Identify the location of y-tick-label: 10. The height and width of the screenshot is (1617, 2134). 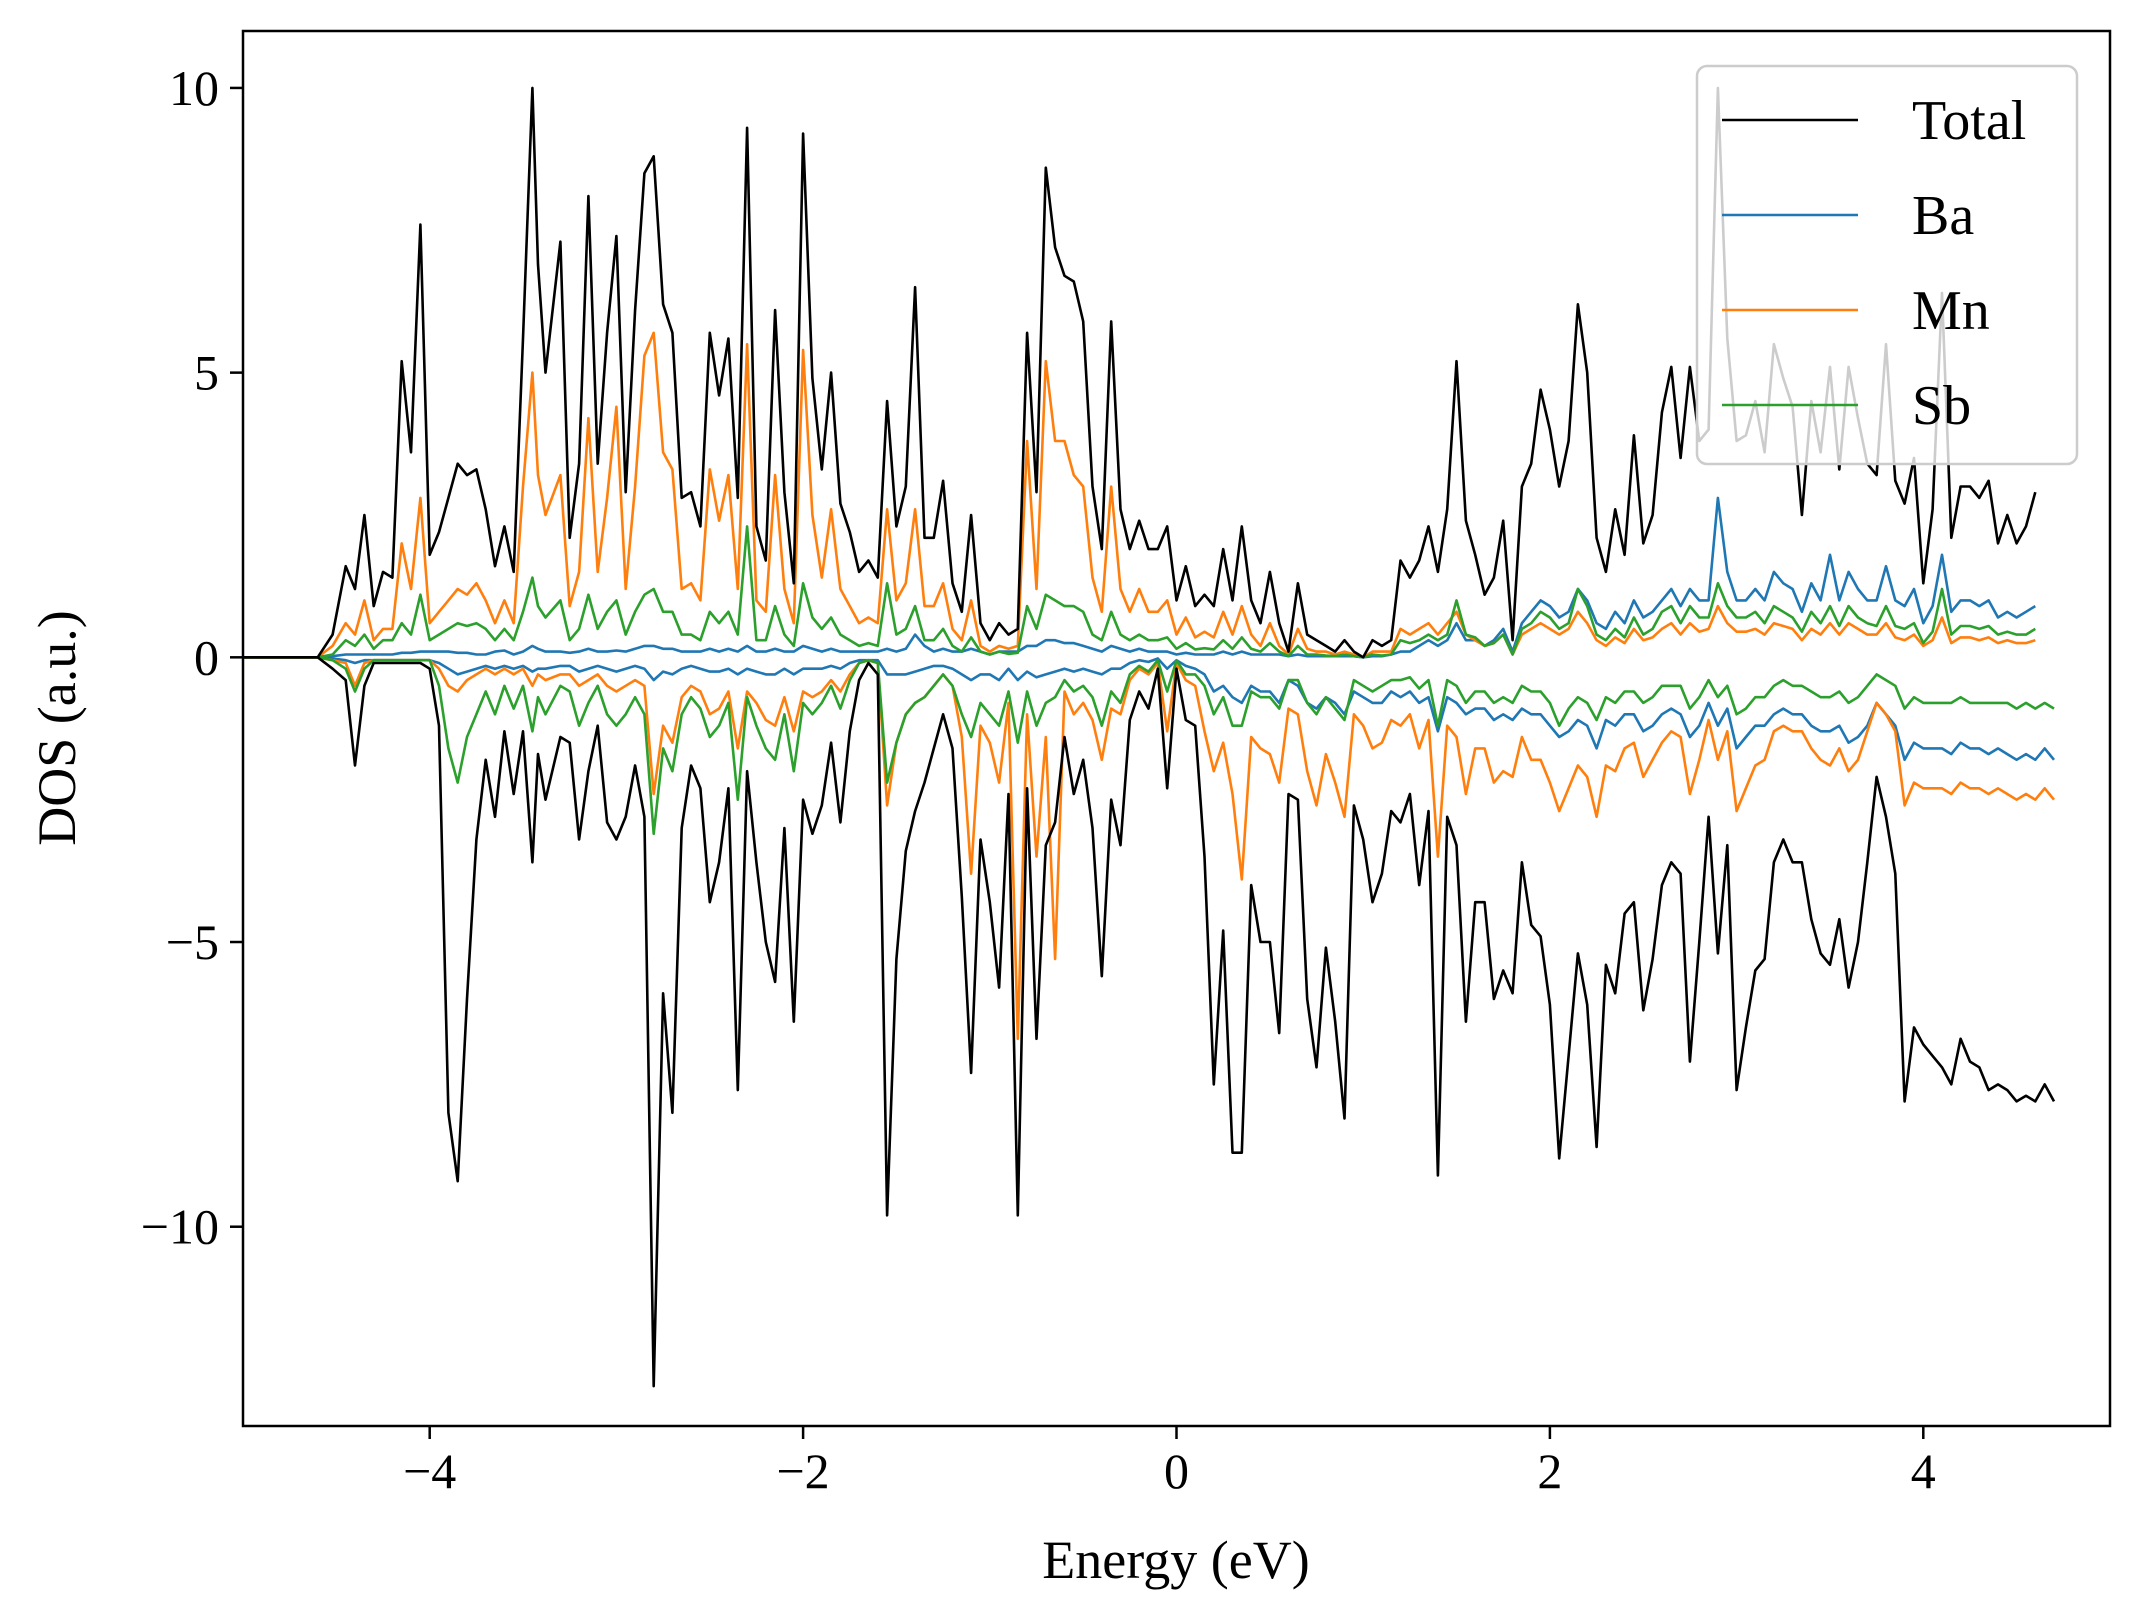
(194, 88).